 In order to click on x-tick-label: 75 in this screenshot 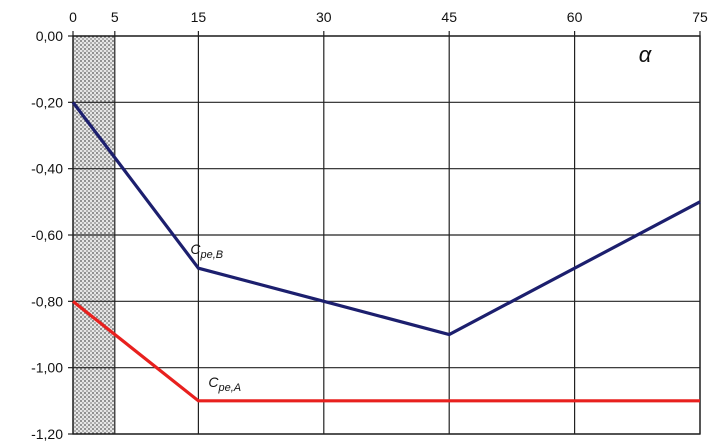, I will do `click(700, 17)`.